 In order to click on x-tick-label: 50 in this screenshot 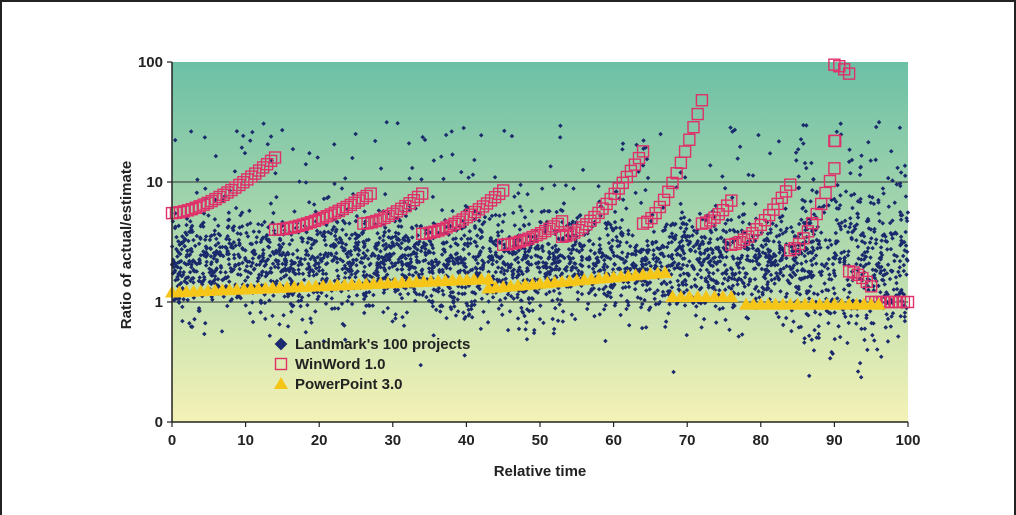, I will do `click(540, 440)`.